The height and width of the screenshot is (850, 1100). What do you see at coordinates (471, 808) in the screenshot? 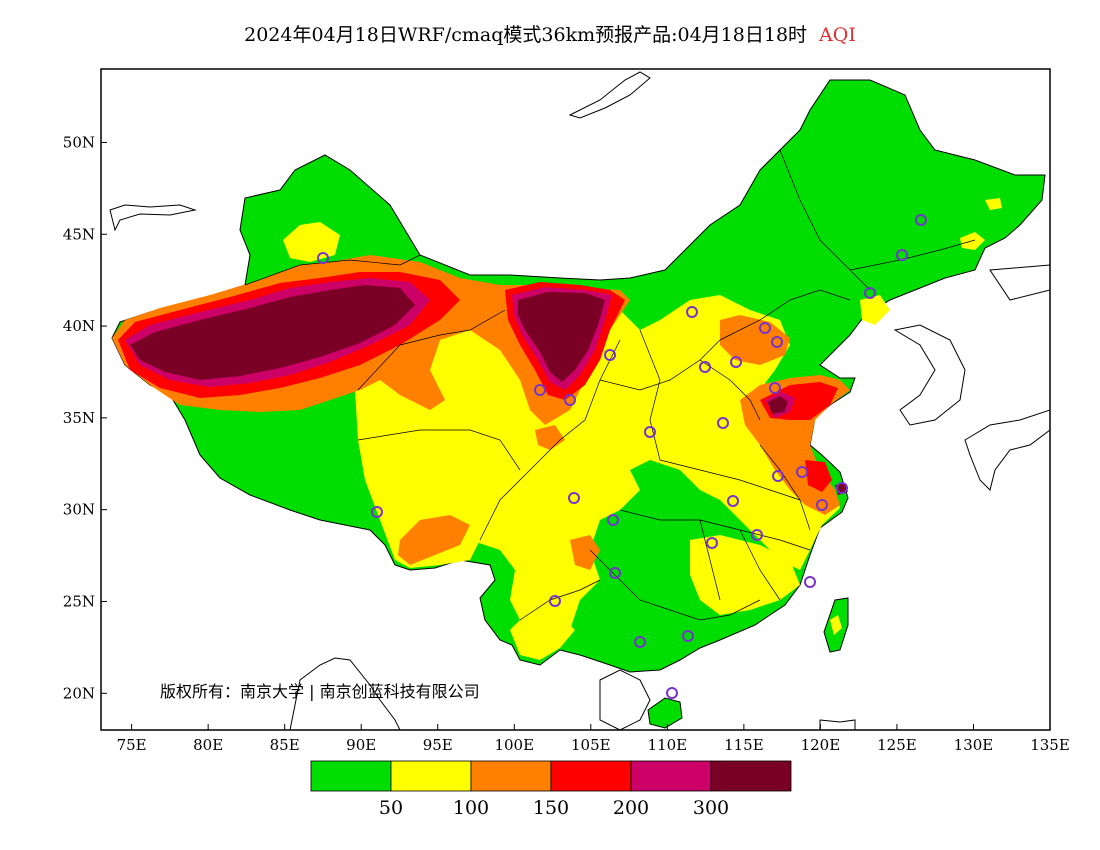
I see `colorbar-label: 100` at bounding box center [471, 808].